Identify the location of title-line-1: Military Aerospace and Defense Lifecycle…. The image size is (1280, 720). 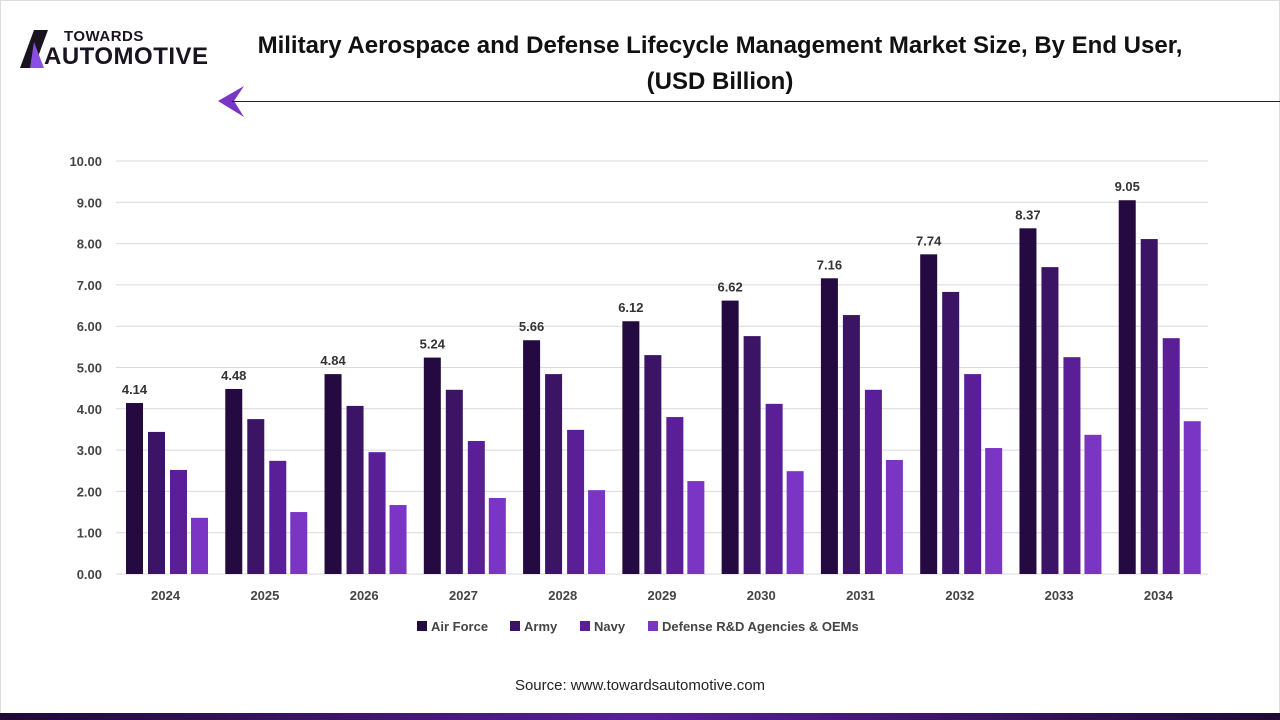
(720, 45).